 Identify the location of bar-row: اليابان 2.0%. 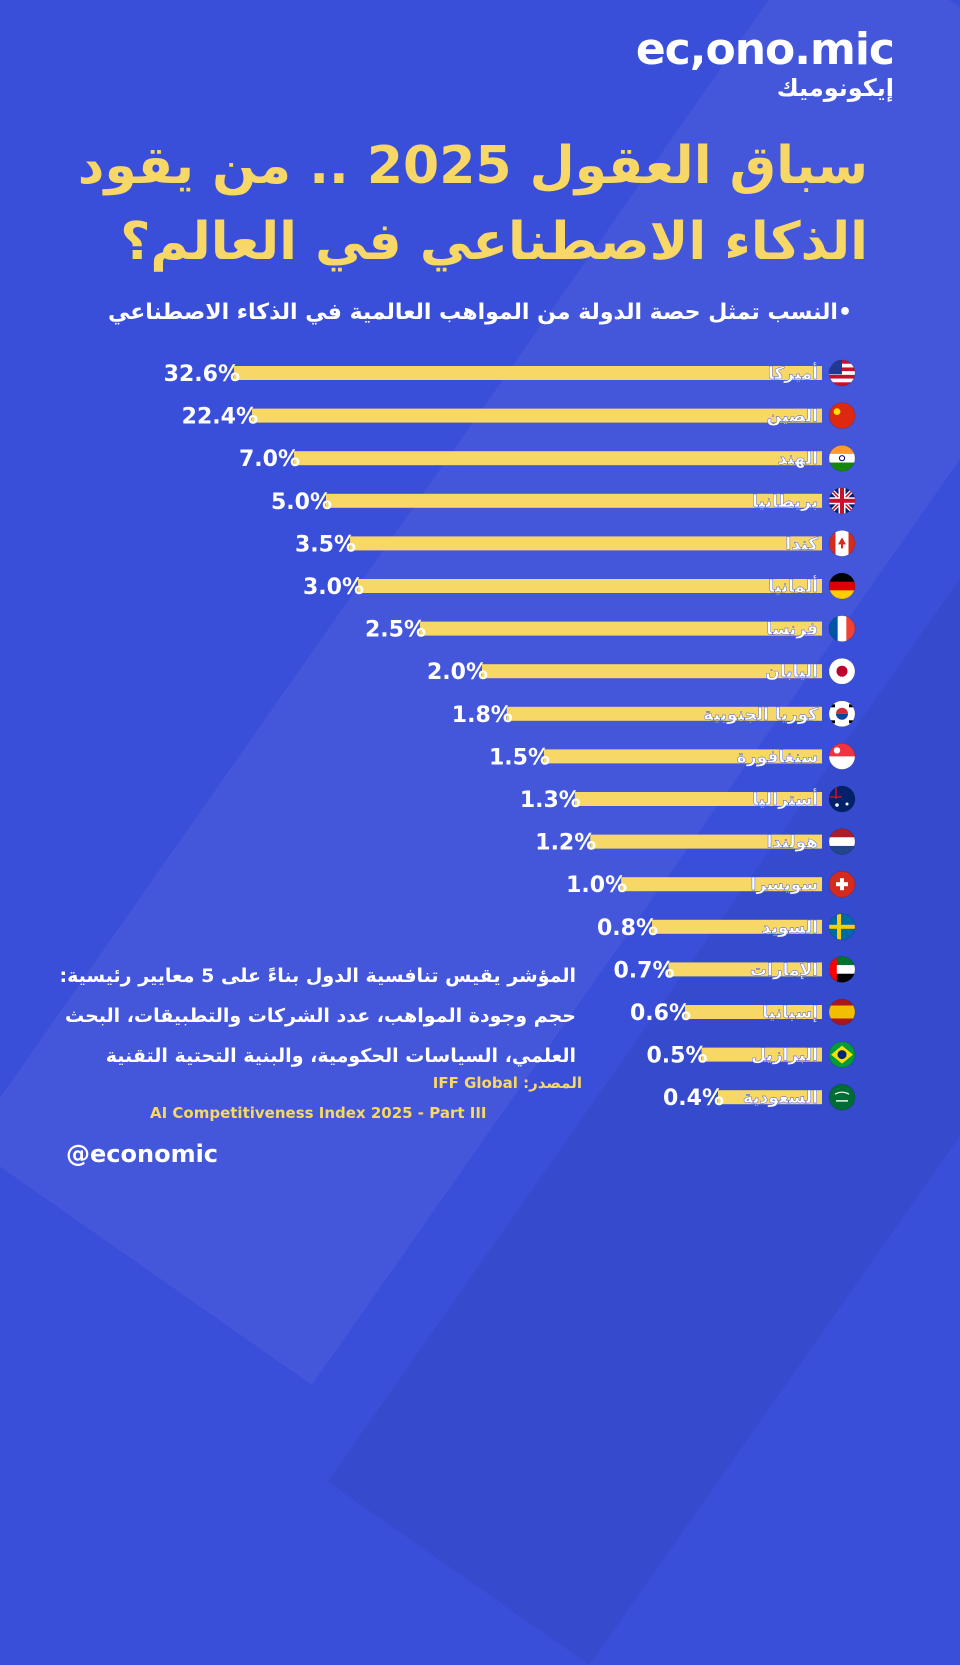
(641, 671).